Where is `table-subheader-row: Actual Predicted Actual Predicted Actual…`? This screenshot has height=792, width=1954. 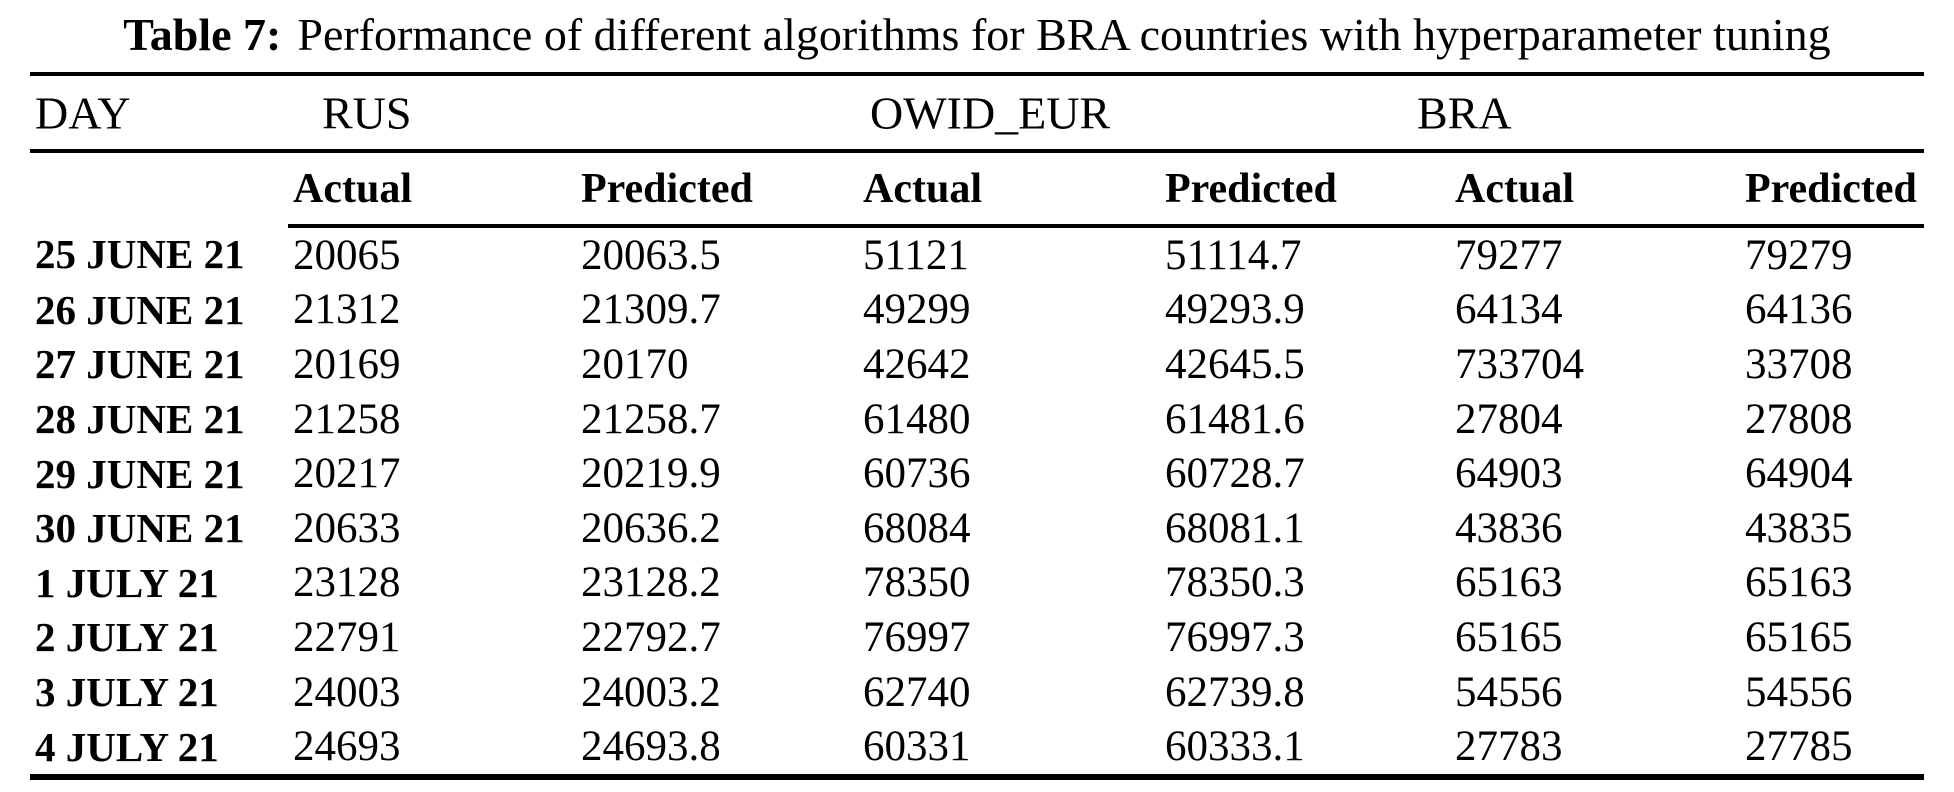
table-subheader-row: Actual Predicted Actual Predicted Actual… is located at coordinates (977, 190).